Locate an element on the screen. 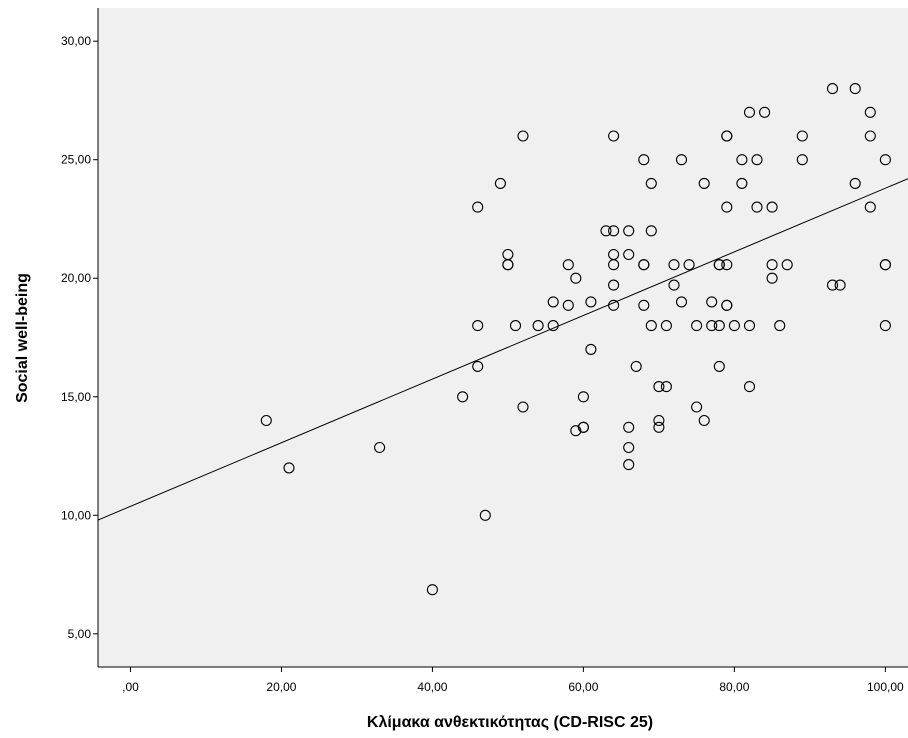  x-tick-label: 80,00 is located at coordinates (734, 687).